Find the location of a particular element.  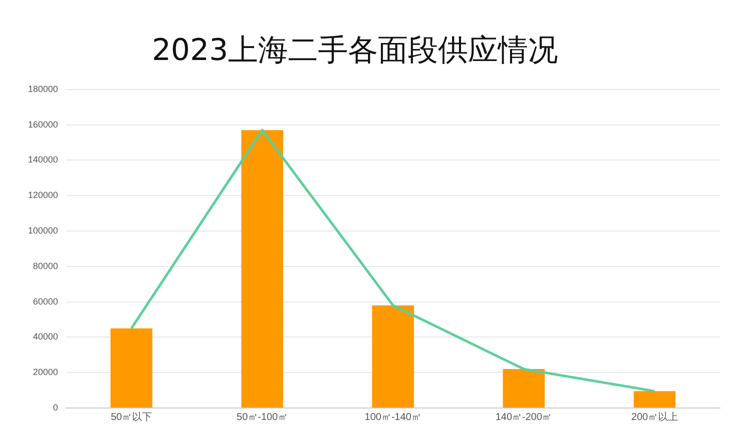

y-tick-label: 160000 is located at coordinates (43, 124).